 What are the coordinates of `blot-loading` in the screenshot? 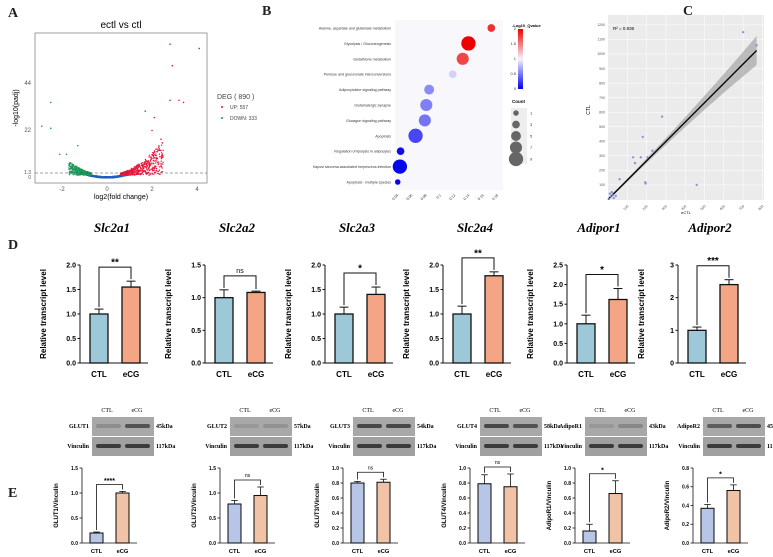 It's located at (123, 446).